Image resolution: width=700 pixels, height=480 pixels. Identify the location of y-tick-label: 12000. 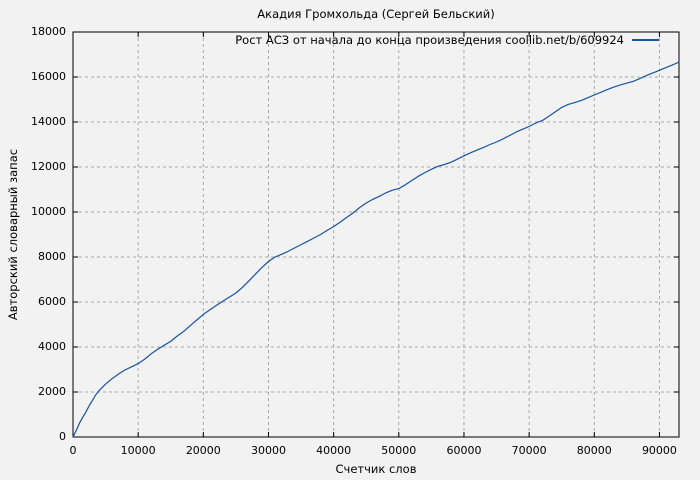
(48, 166).